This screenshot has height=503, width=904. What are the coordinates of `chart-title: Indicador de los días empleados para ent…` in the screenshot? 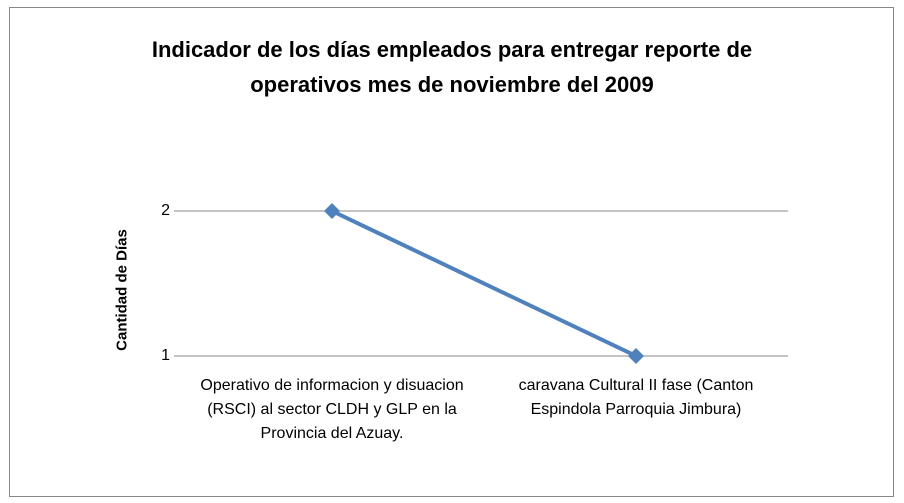 It's located at (452, 67).